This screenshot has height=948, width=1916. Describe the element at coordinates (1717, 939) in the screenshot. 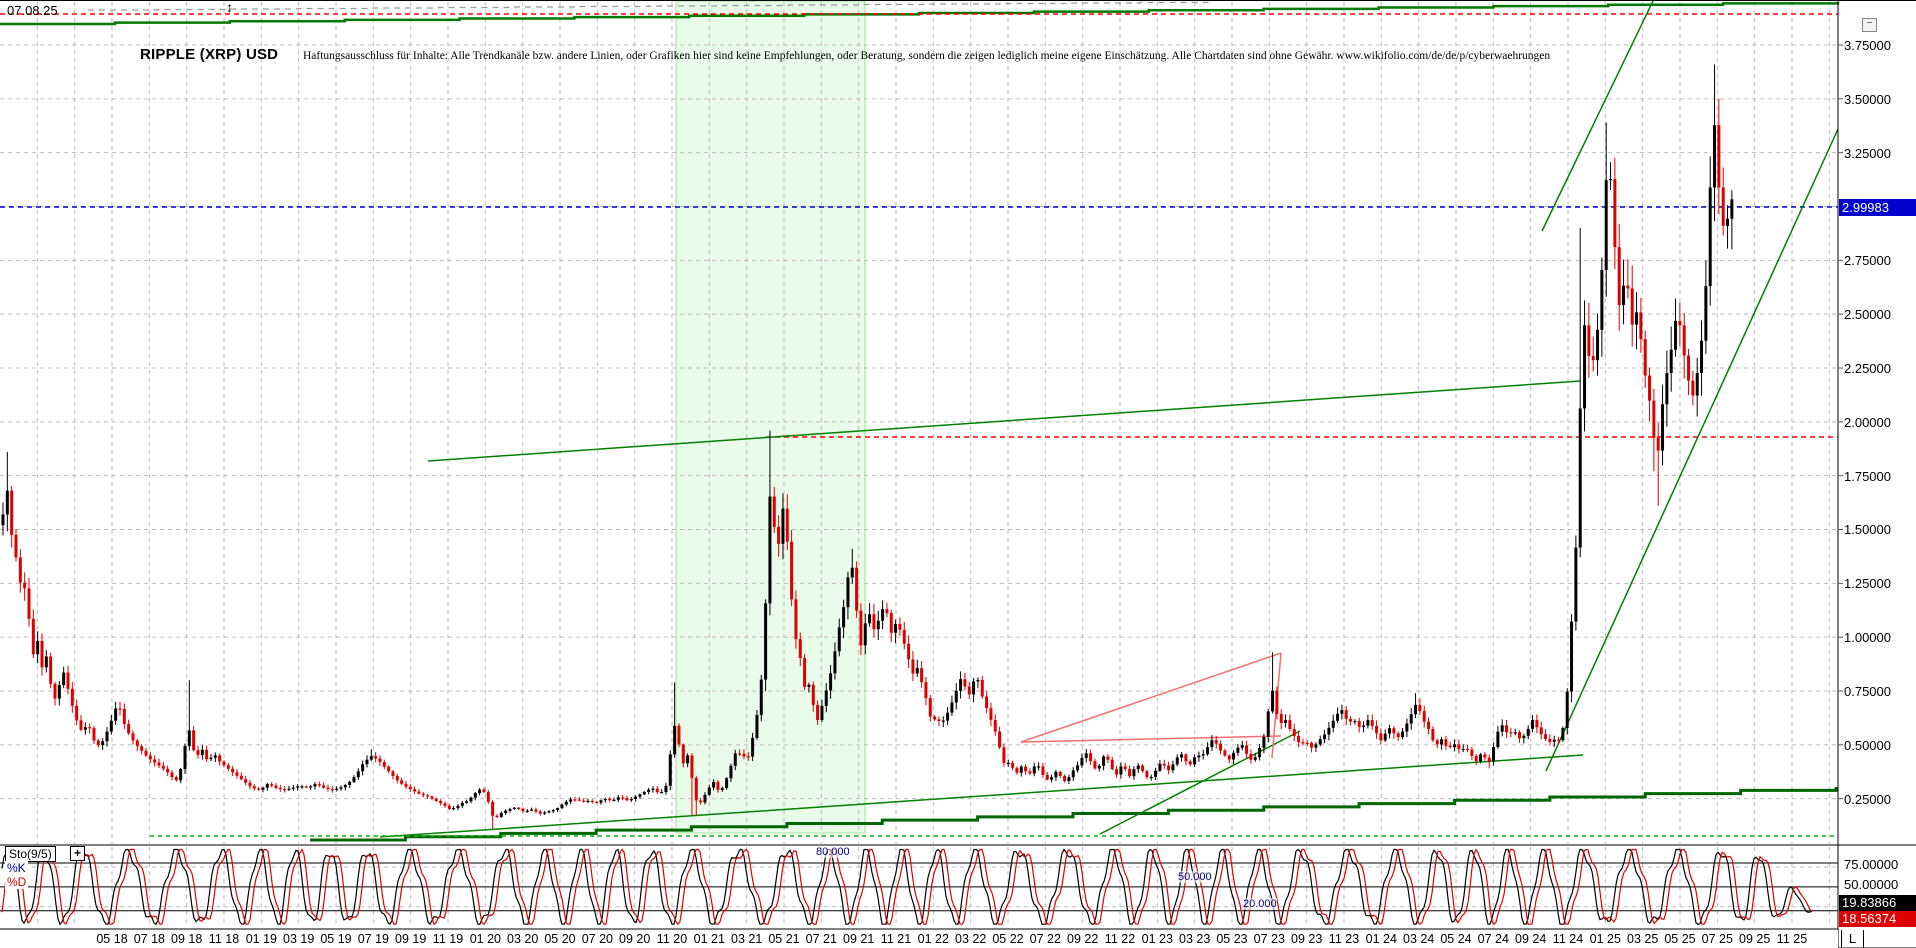

I see `date-tick-label: 07 25` at that location.